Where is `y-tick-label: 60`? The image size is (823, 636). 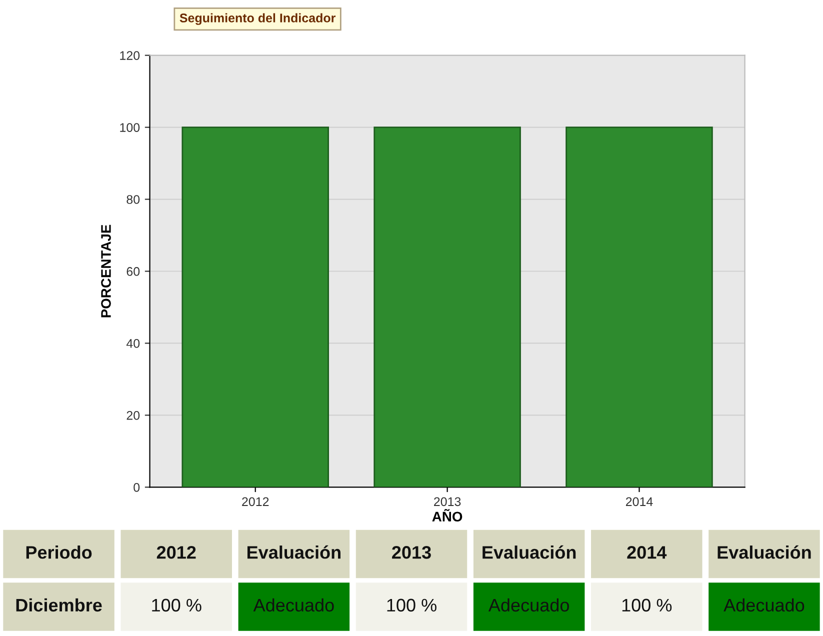
y-tick-label: 60 is located at coordinates (133, 271).